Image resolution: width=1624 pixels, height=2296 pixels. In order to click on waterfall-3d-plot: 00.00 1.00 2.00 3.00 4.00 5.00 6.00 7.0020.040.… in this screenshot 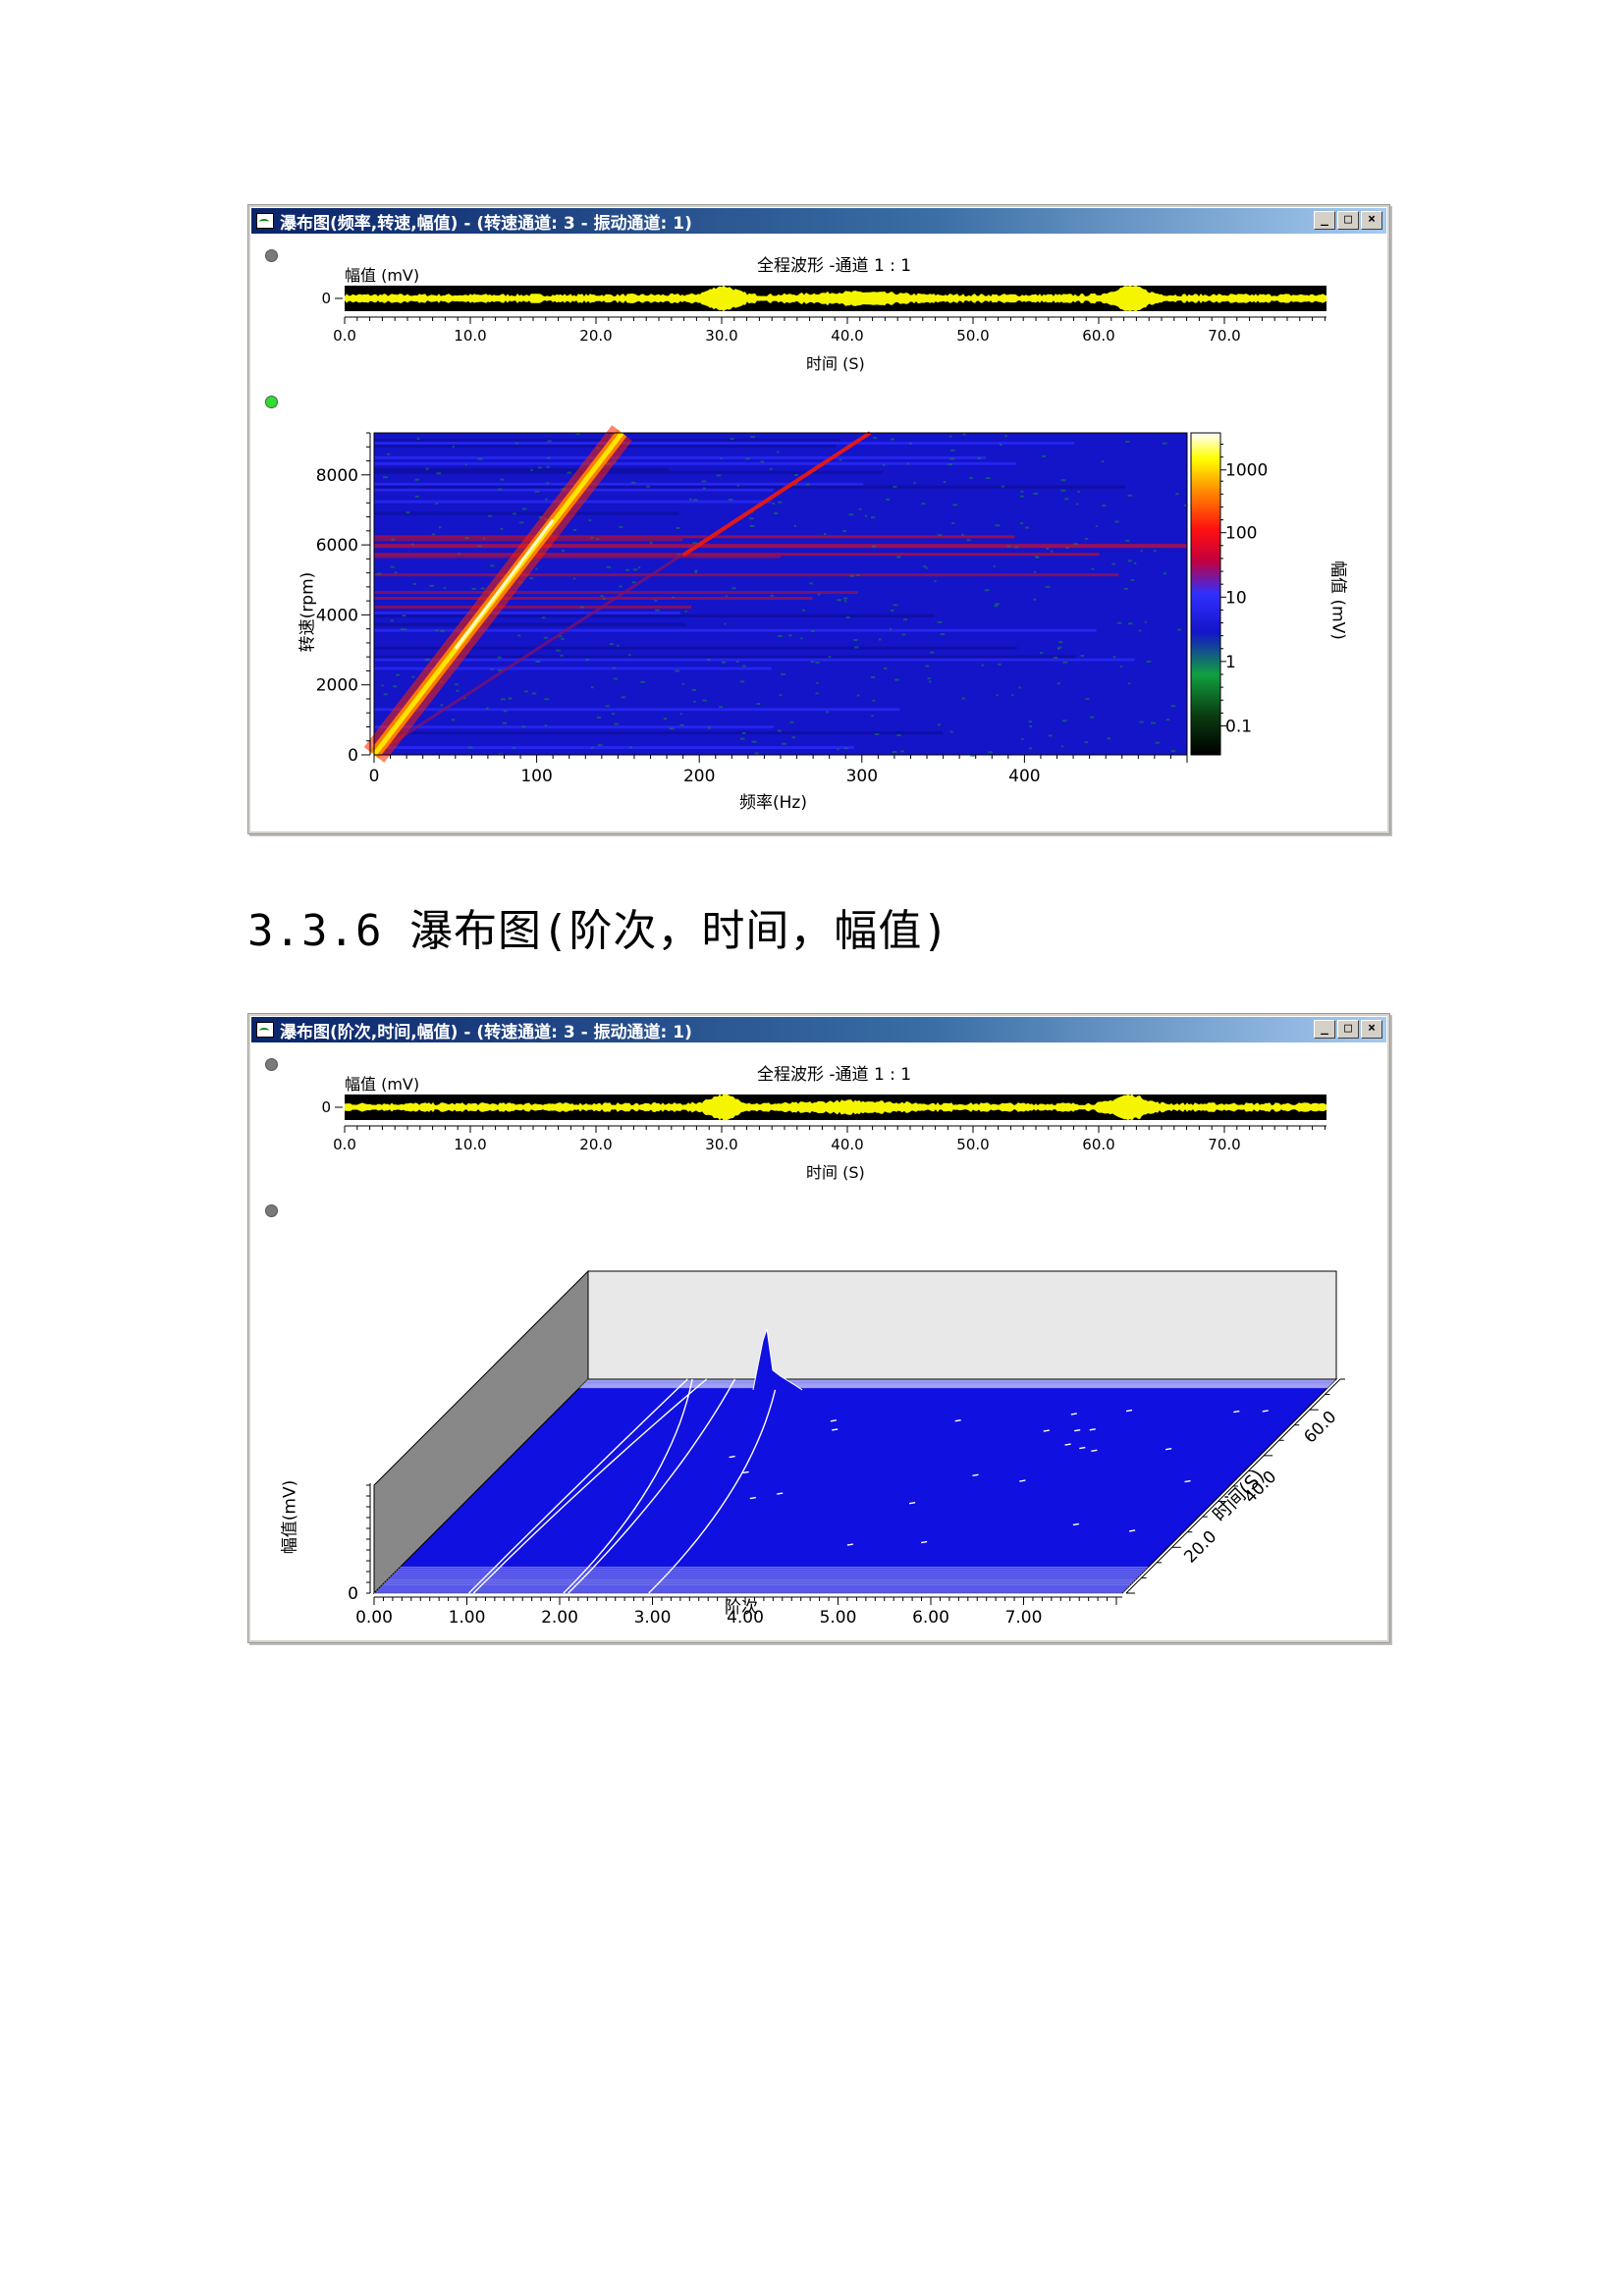, I will do `click(818, 1426)`.